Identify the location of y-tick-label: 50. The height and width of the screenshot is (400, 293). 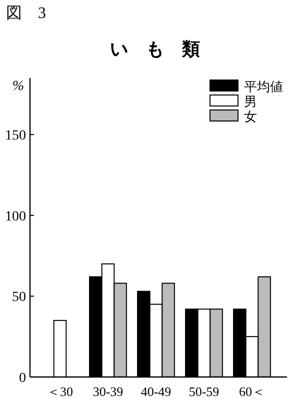
(19, 298).